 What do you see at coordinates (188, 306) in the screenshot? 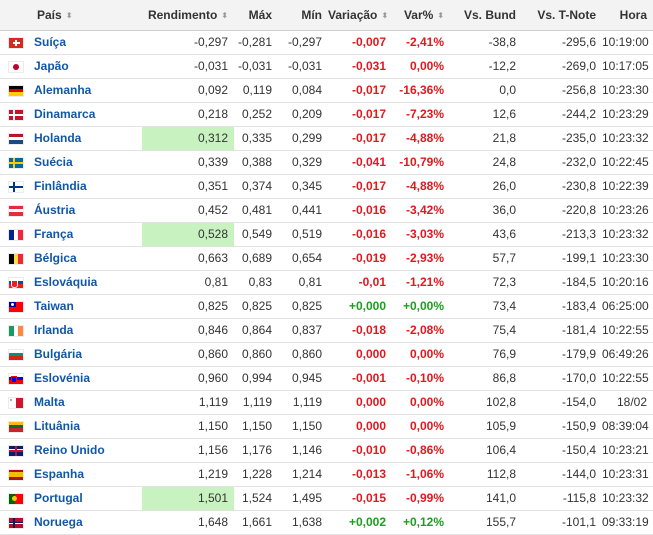
I see `yield-cell: 0,825` at bounding box center [188, 306].